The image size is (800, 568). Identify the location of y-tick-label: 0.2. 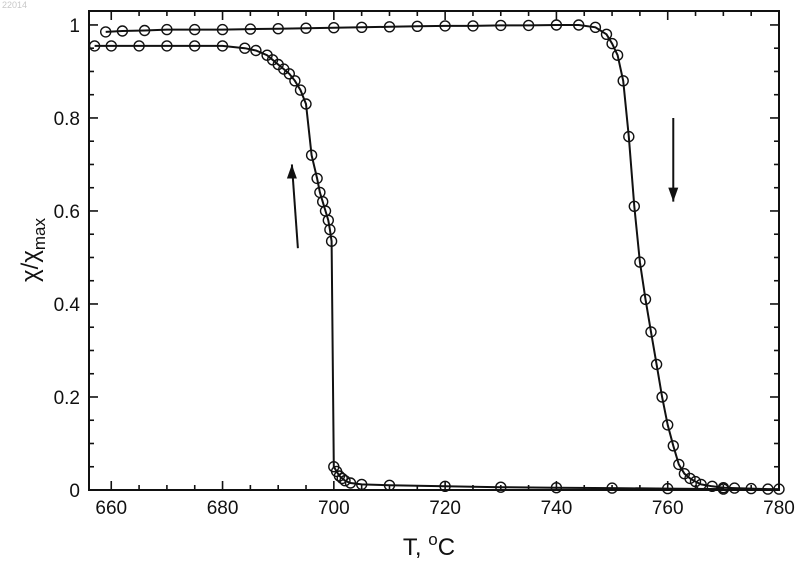
(67, 398).